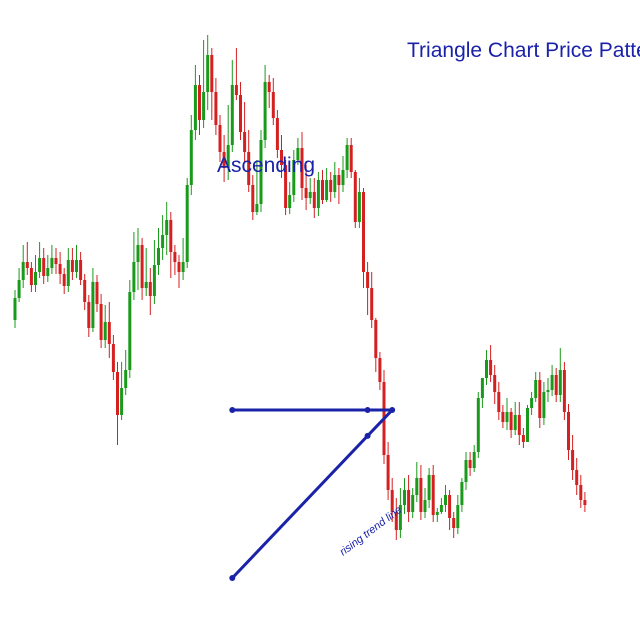  What do you see at coordinates (367, 435) in the screenshot?
I see `trend-touch-point` at bounding box center [367, 435].